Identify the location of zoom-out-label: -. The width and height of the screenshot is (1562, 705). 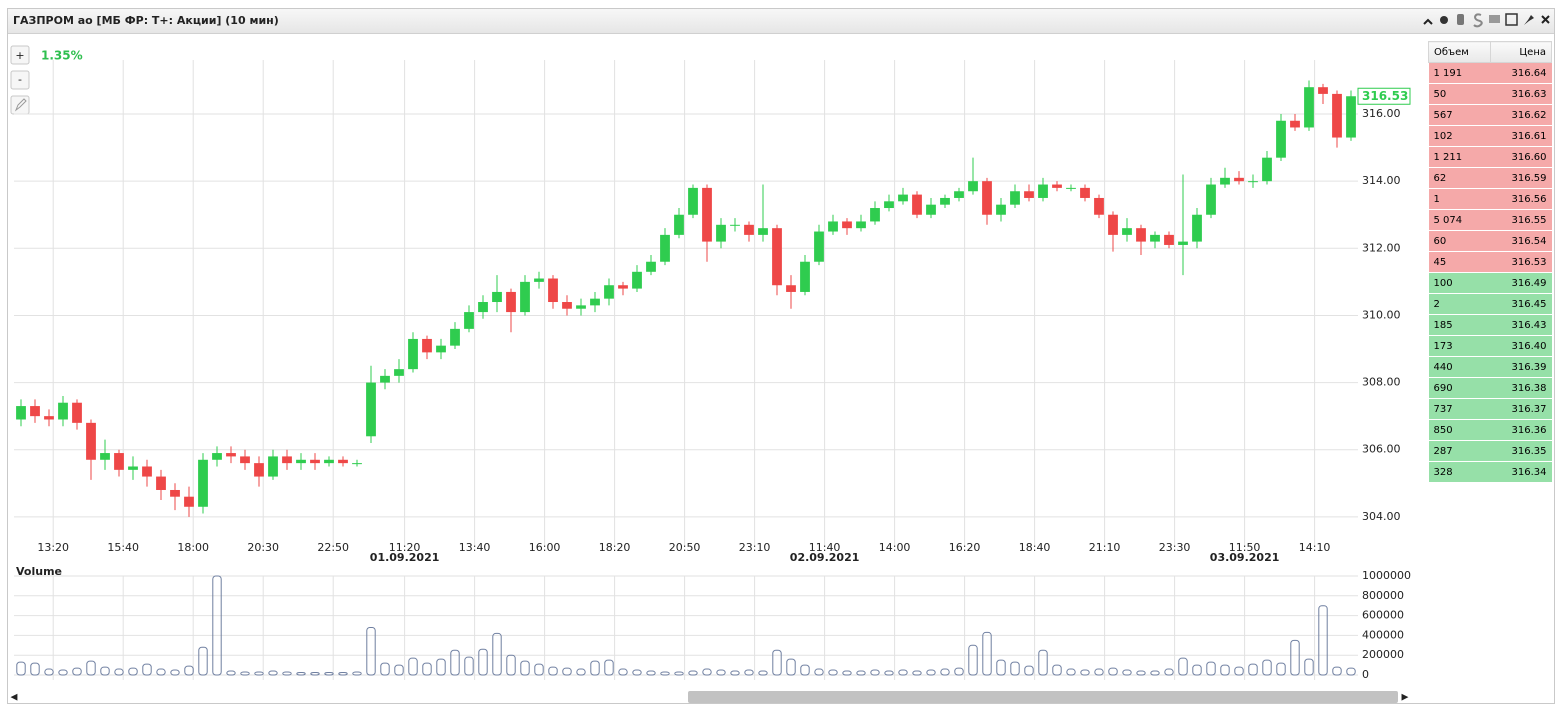
(20, 79).